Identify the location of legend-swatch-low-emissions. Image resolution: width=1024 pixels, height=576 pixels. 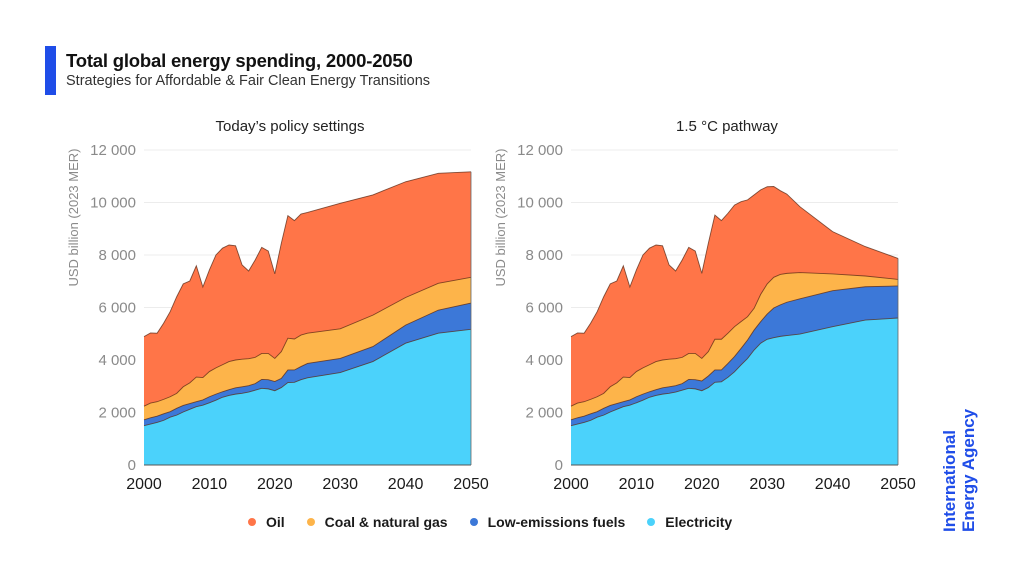
(473, 522).